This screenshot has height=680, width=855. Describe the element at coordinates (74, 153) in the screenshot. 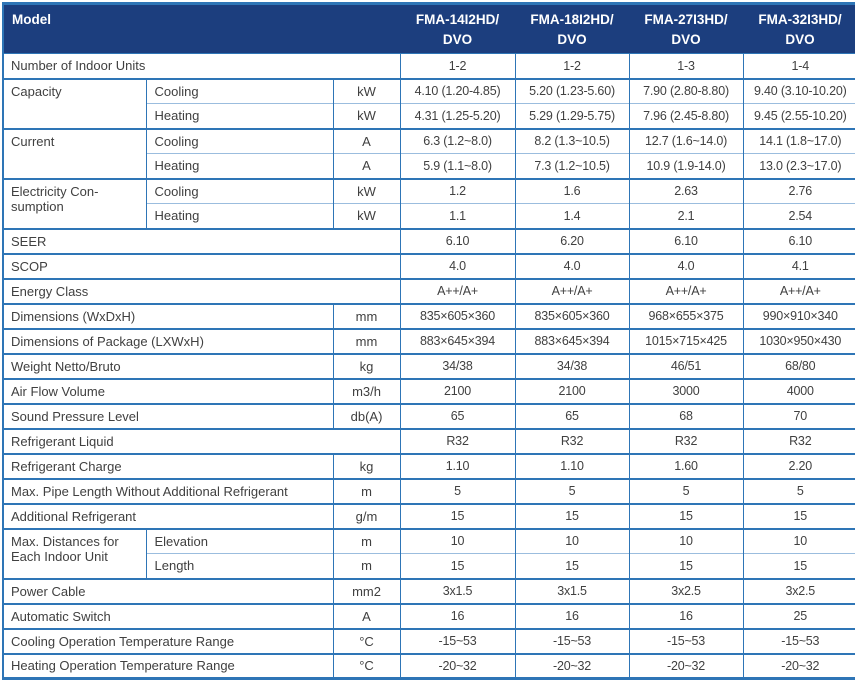

I see `group-label: Current` at that location.